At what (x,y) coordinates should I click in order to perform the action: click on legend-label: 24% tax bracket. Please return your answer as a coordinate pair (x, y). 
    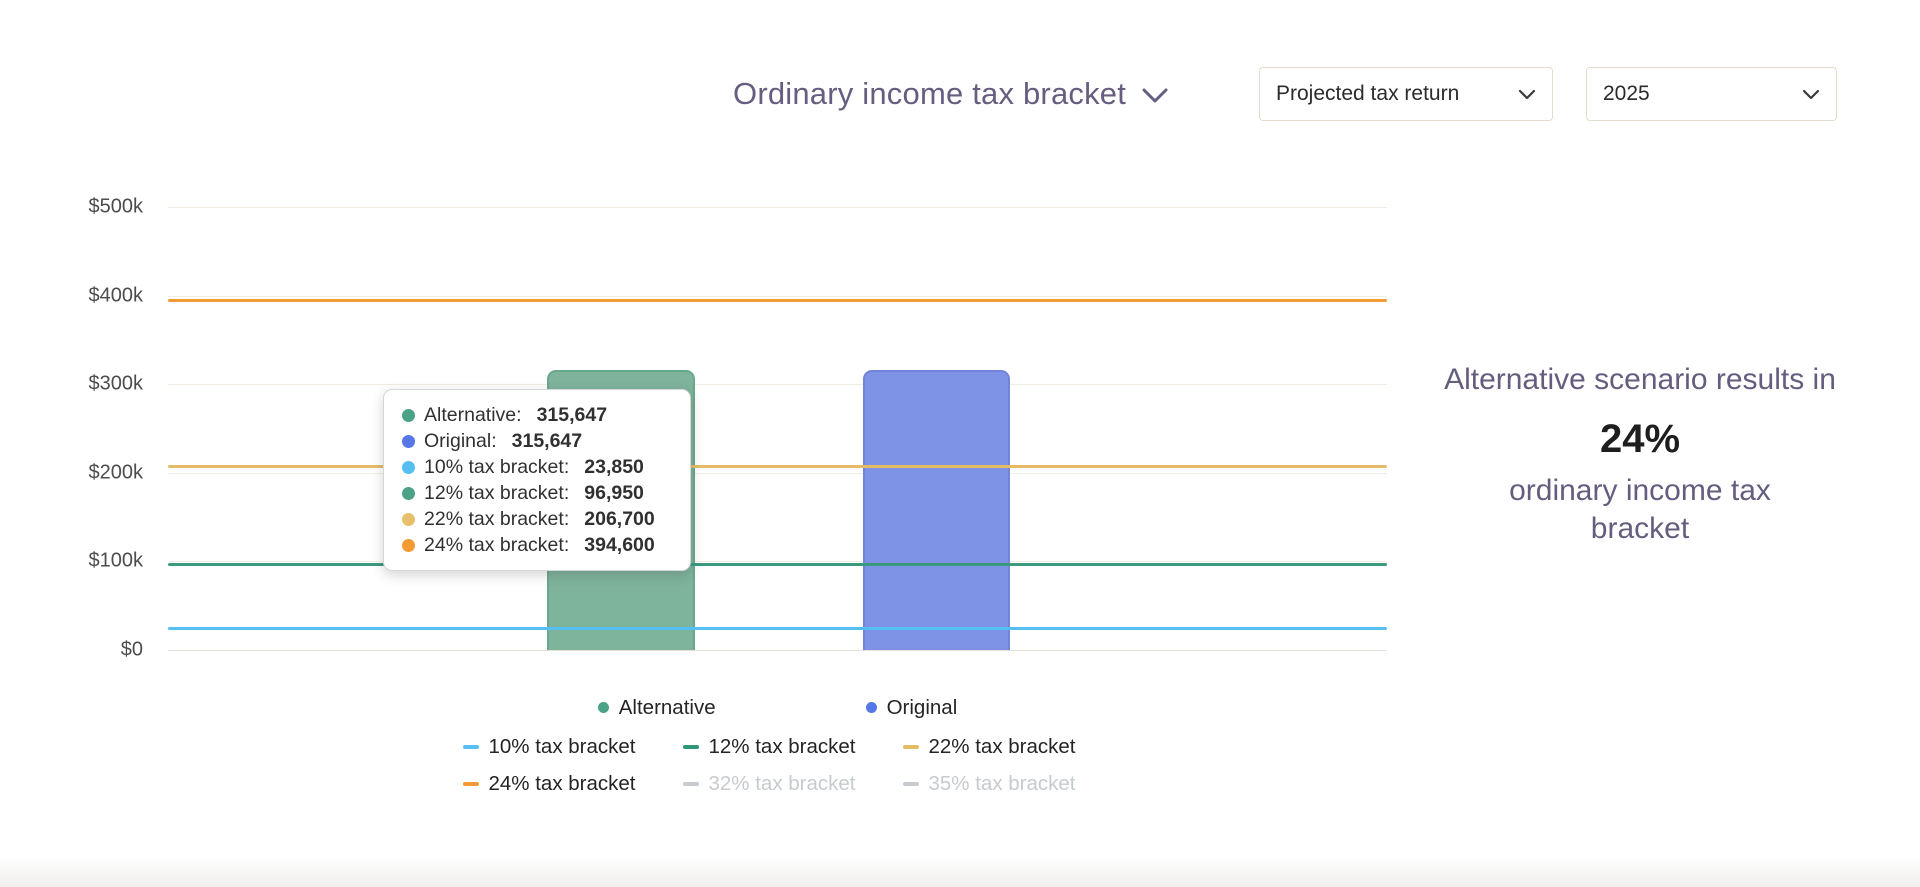
    Looking at the image, I should click on (562, 783).